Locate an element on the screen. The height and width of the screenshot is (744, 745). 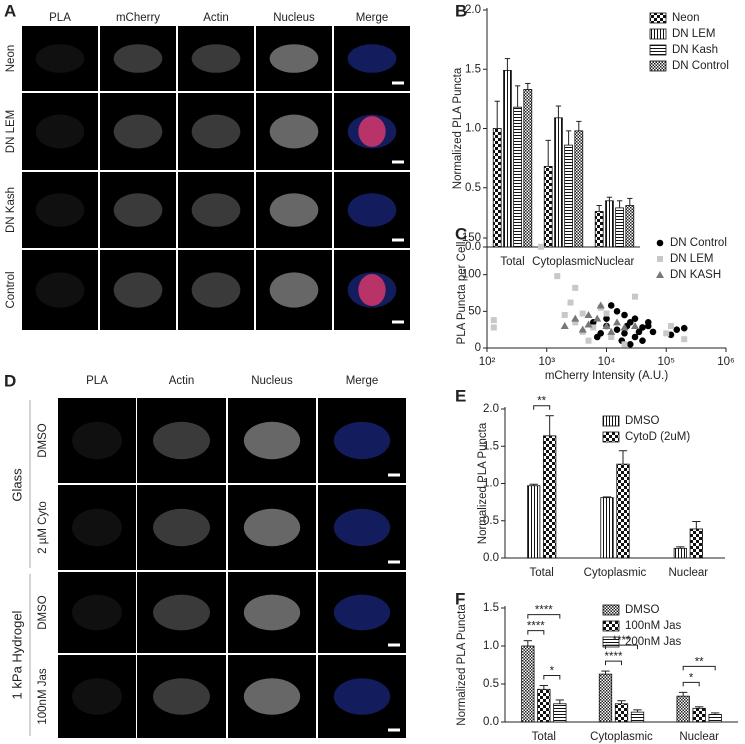
row-label: DMSO is located at coordinates (43, 612).